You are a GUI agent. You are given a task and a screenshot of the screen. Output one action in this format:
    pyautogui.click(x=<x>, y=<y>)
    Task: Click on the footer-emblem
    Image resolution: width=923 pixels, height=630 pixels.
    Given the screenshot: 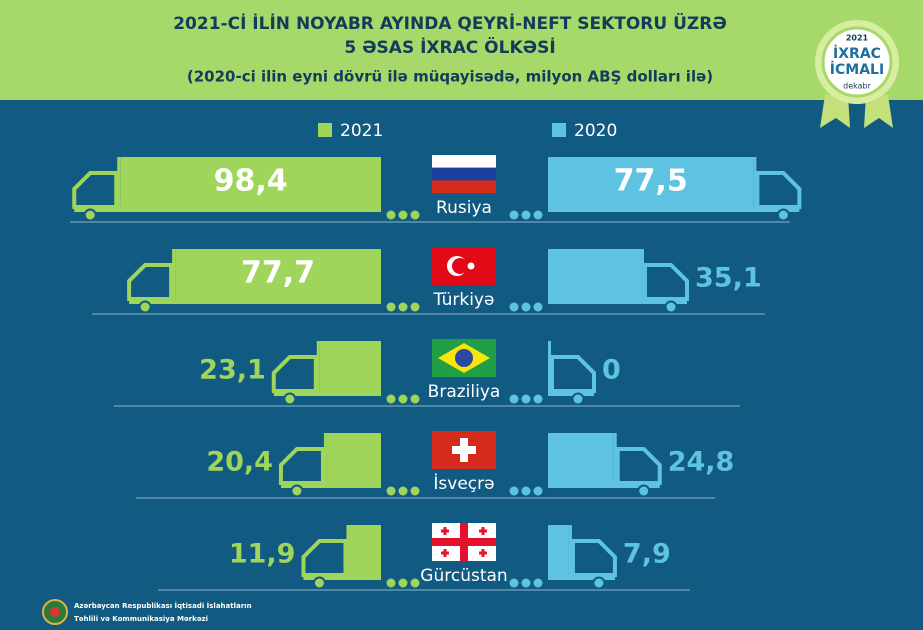 What is the action you would take?
    pyautogui.click(x=55, y=612)
    